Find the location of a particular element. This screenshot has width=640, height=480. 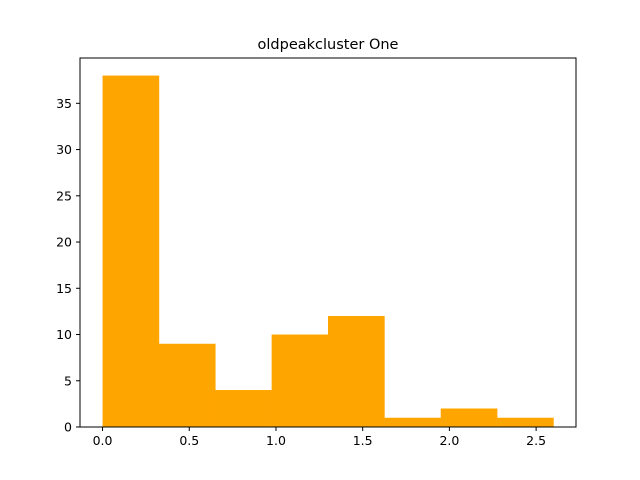

x-axis: 0.0 0.5 1.0 1.5 2.0 2.5 is located at coordinates (319, 437).